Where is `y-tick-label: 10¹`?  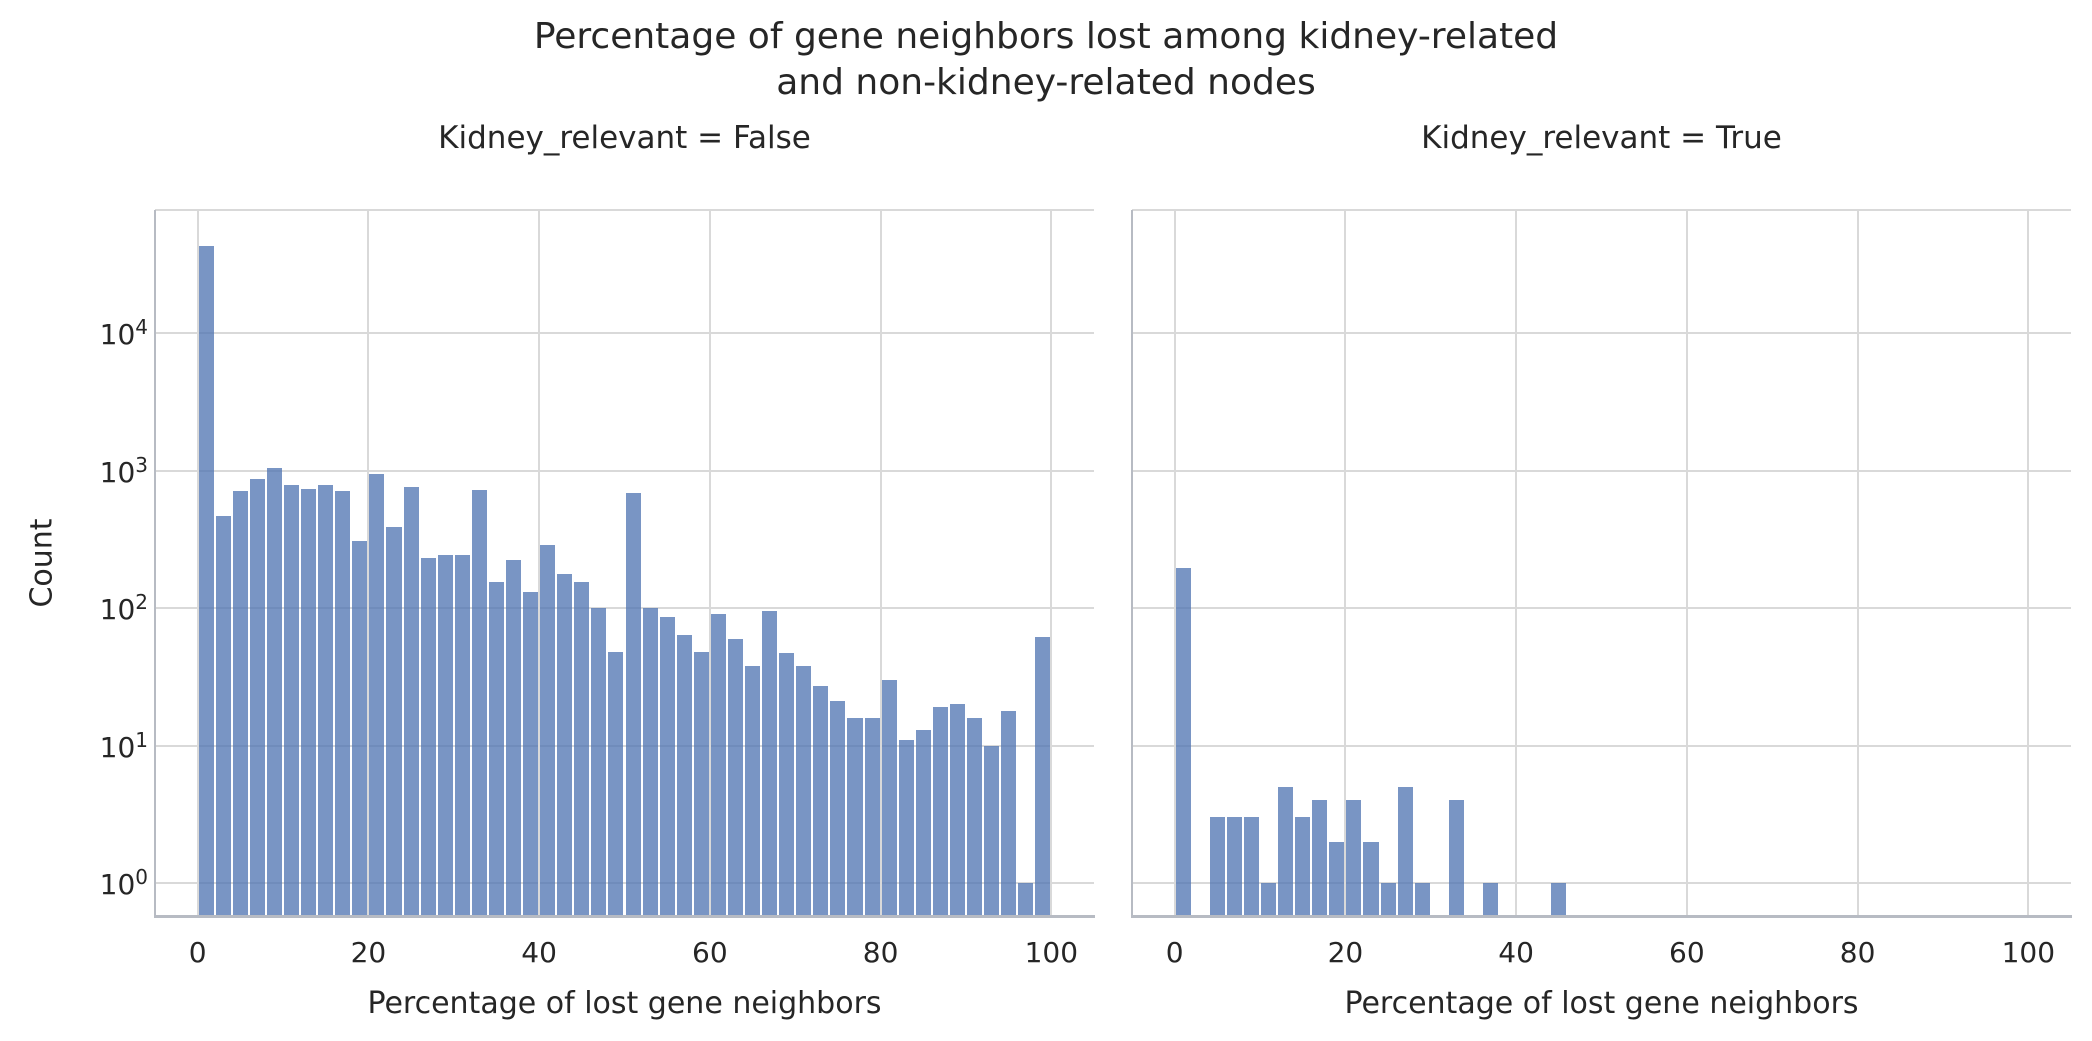
y-tick-label: 10¹ is located at coordinates (123, 745).